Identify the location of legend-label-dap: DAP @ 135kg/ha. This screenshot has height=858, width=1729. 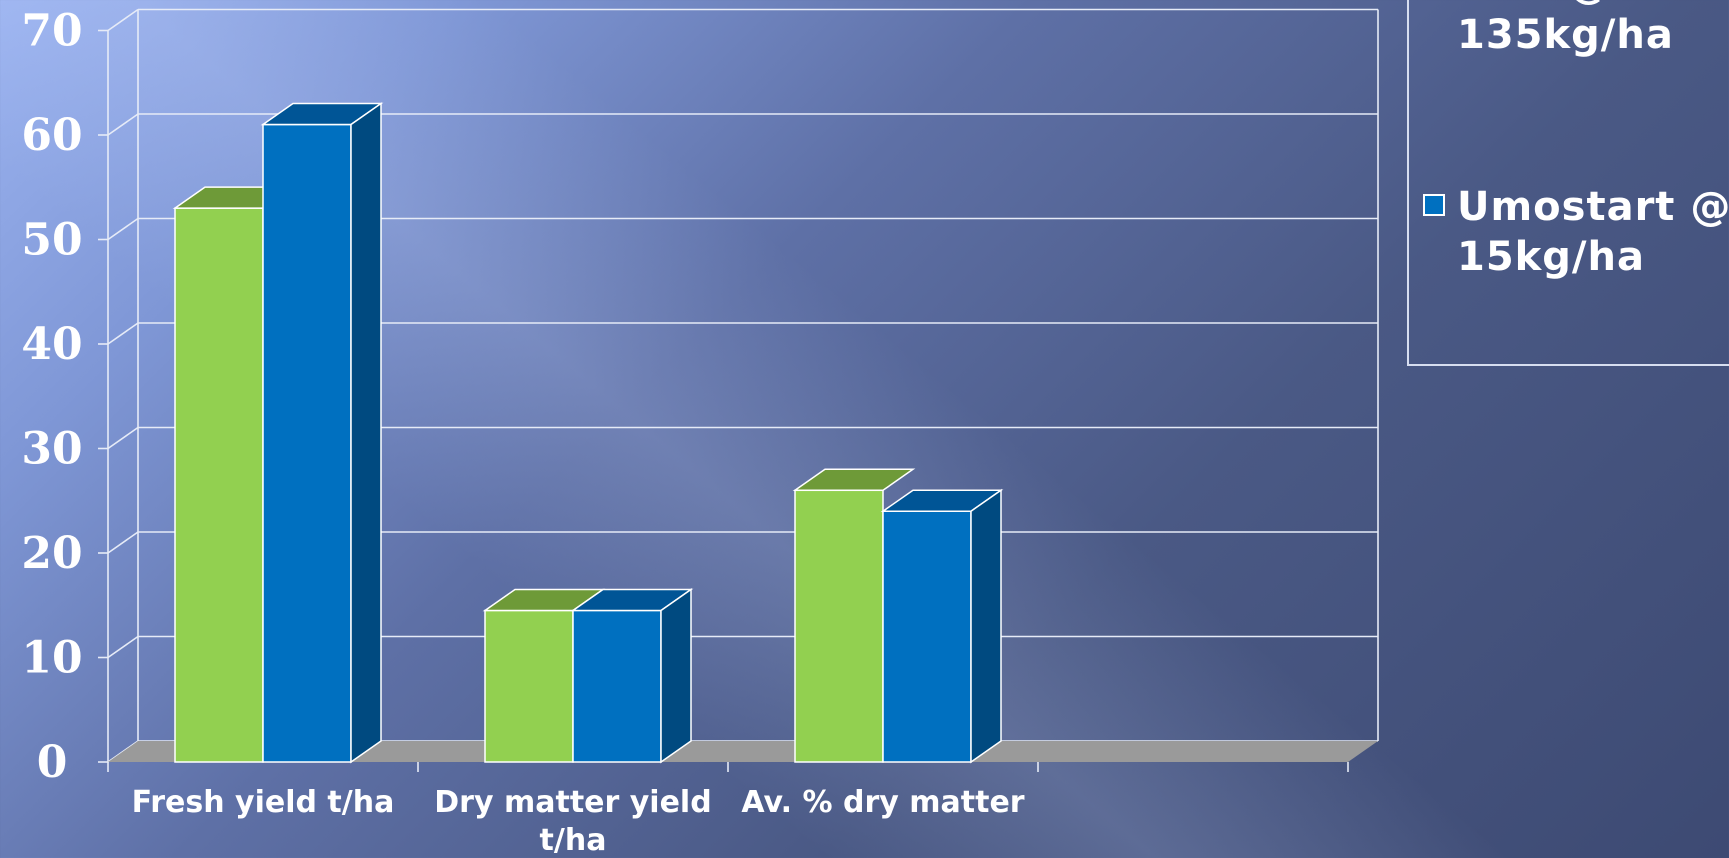
(1565, 29).